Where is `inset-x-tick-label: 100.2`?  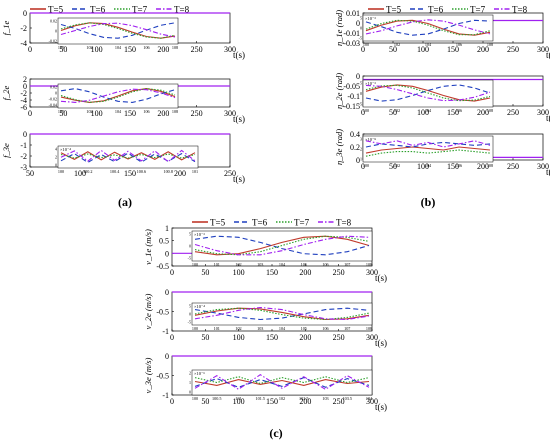
inset-x-tick-label: 100.2 is located at coordinates (87, 171).